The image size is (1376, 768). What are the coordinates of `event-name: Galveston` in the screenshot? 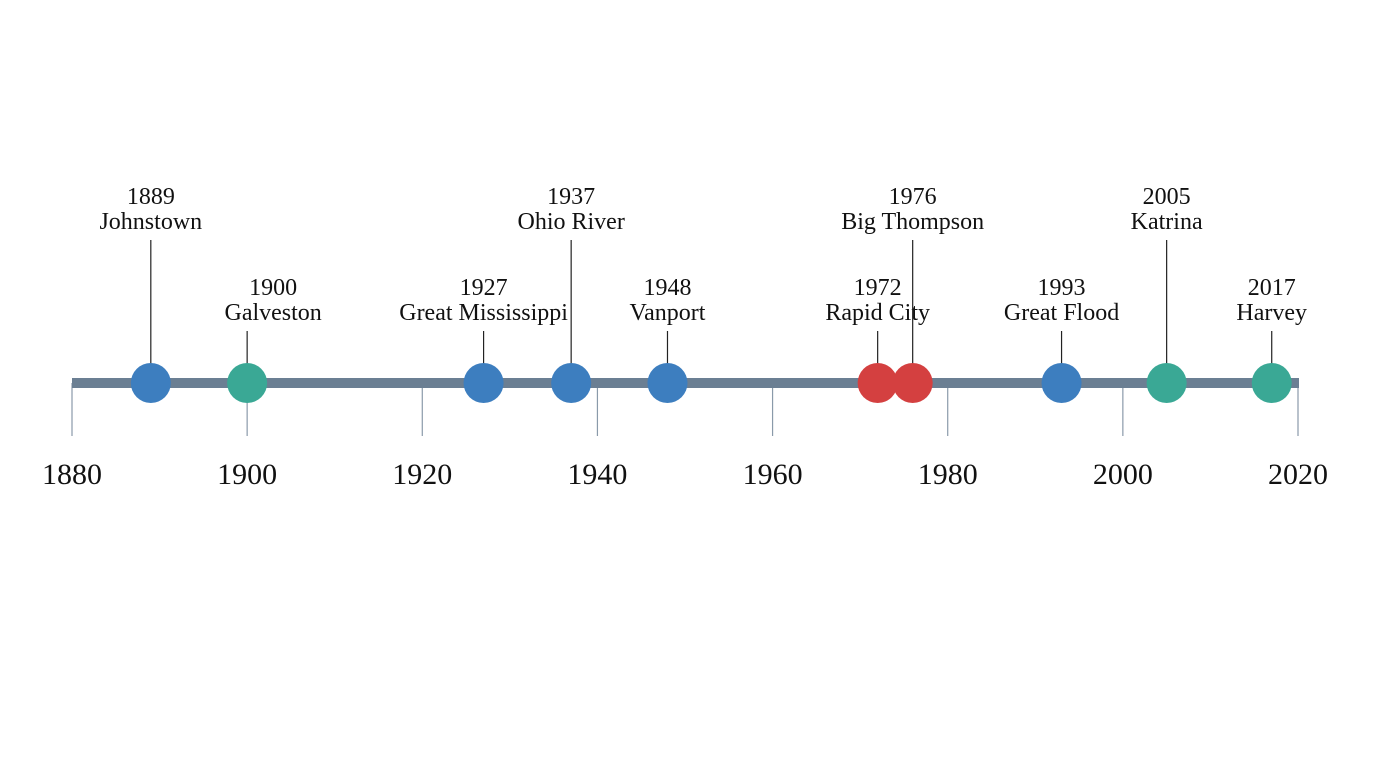 It's located at (272, 313).